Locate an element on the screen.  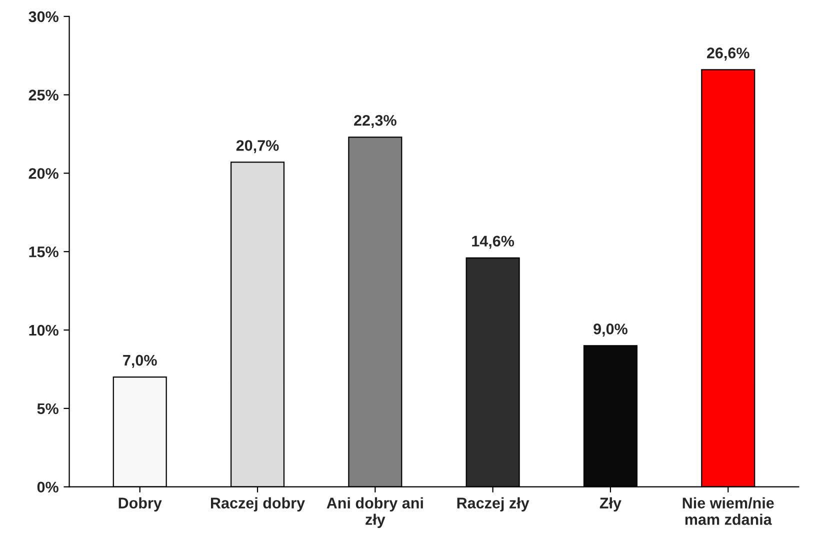
y-tick-label: 25% is located at coordinates (43, 95).